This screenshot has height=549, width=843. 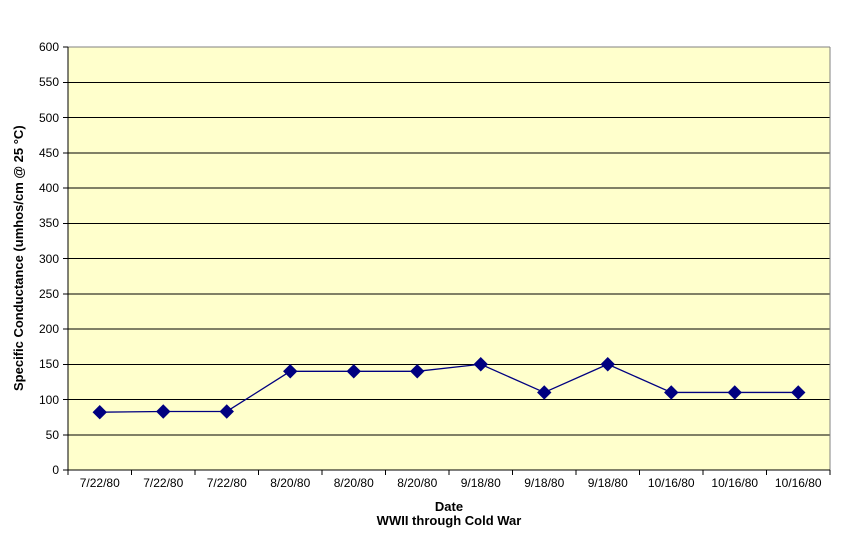 What do you see at coordinates (48, 188) in the screenshot?
I see `y-tick-label: 400` at bounding box center [48, 188].